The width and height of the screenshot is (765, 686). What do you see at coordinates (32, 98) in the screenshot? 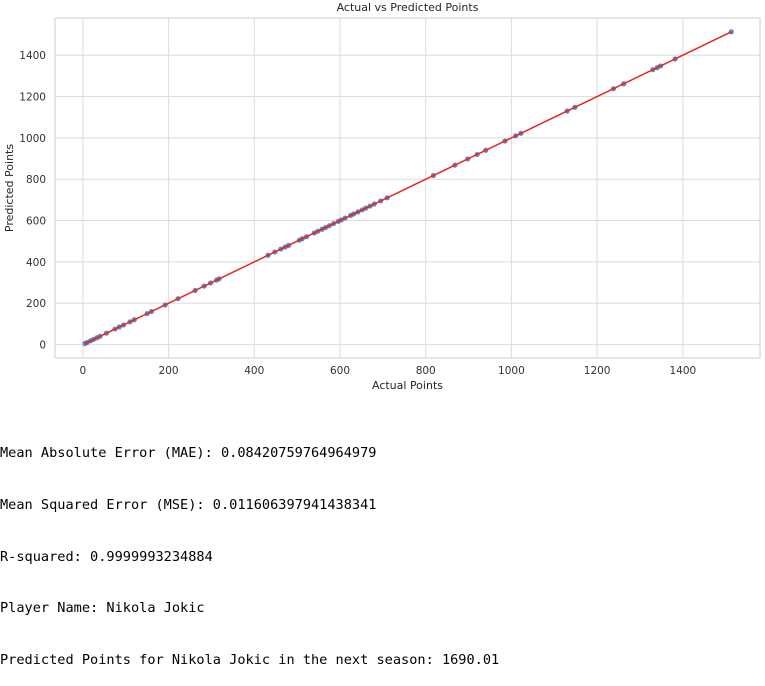
I see `y-tick-label: 1200` at bounding box center [32, 98].